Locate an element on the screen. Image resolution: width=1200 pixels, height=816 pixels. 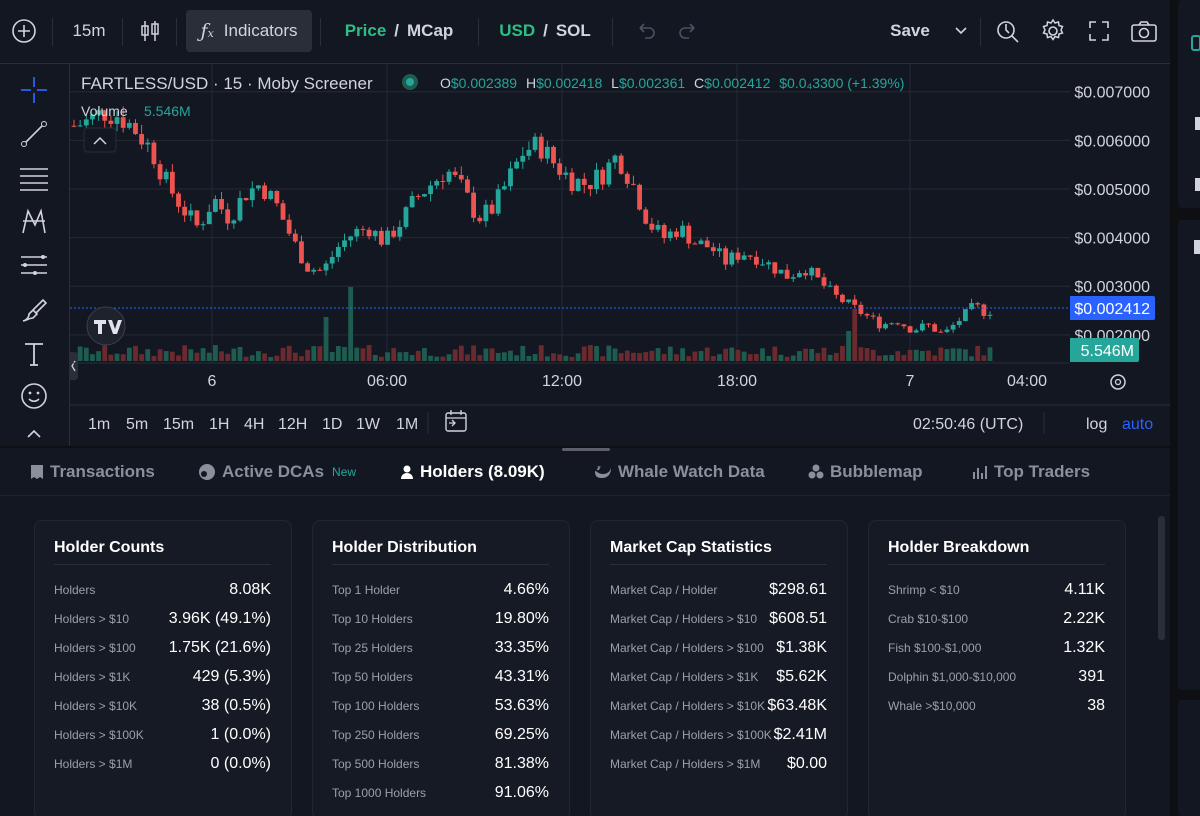
screenshot-button is located at coordinates (1144, 31).